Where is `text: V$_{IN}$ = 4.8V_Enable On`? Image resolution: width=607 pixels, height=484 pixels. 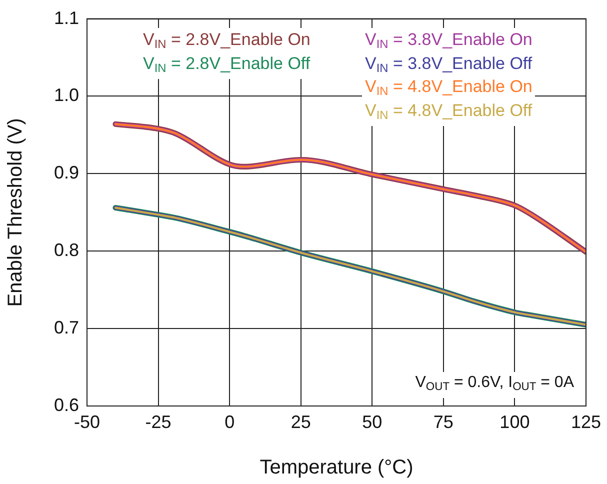 text: V$_{IN}$ = 4.8V_Enable On is located at coordinates (448, 87).